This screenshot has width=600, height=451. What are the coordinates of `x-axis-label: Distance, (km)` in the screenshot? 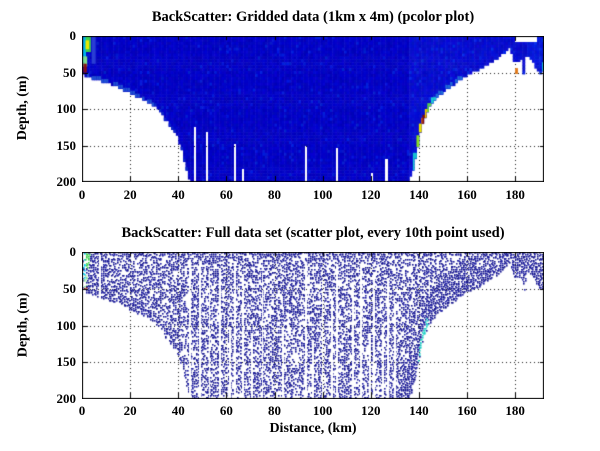 It's located at (313, 428).